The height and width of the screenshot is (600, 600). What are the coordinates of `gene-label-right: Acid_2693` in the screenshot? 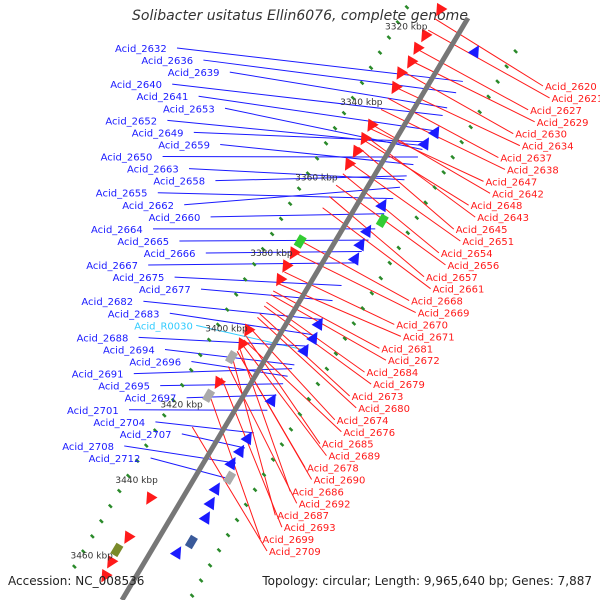 It's located at (310, 528).